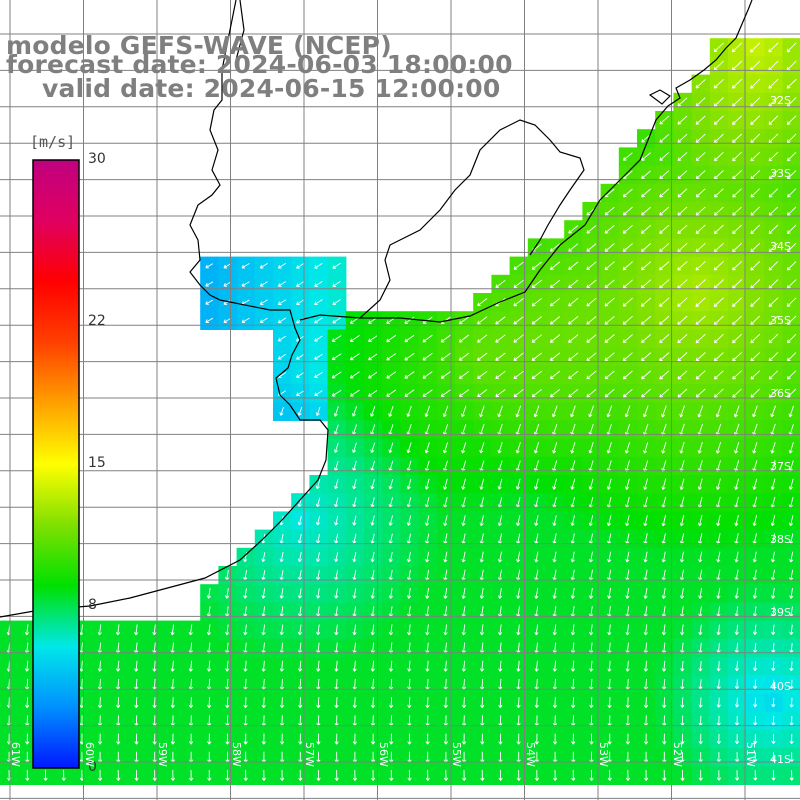 This screenshot has height=800, width=800. Describe the element at coordinates (456, 754) in the screenshot. I see `longitude-label: 55W` at that location.